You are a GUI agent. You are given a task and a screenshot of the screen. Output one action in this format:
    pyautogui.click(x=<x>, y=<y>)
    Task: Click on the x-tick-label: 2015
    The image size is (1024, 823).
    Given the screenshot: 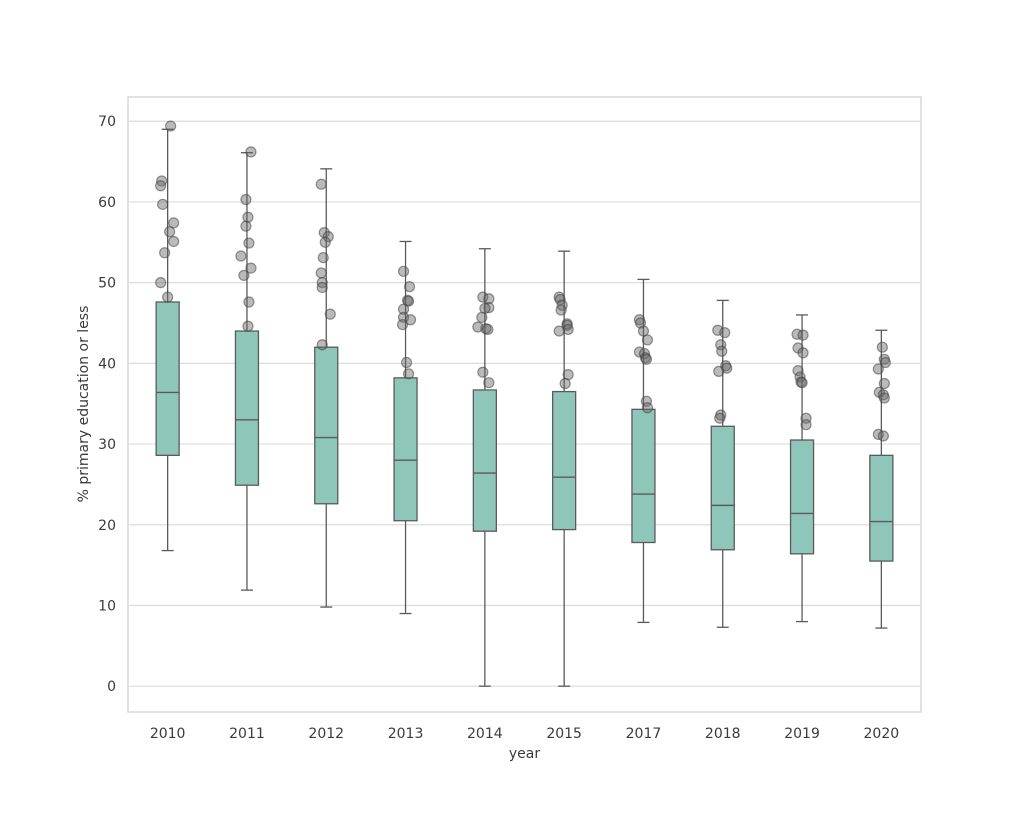 What is the action you would take?
    pyautogui.click(x=564, y=734)
    